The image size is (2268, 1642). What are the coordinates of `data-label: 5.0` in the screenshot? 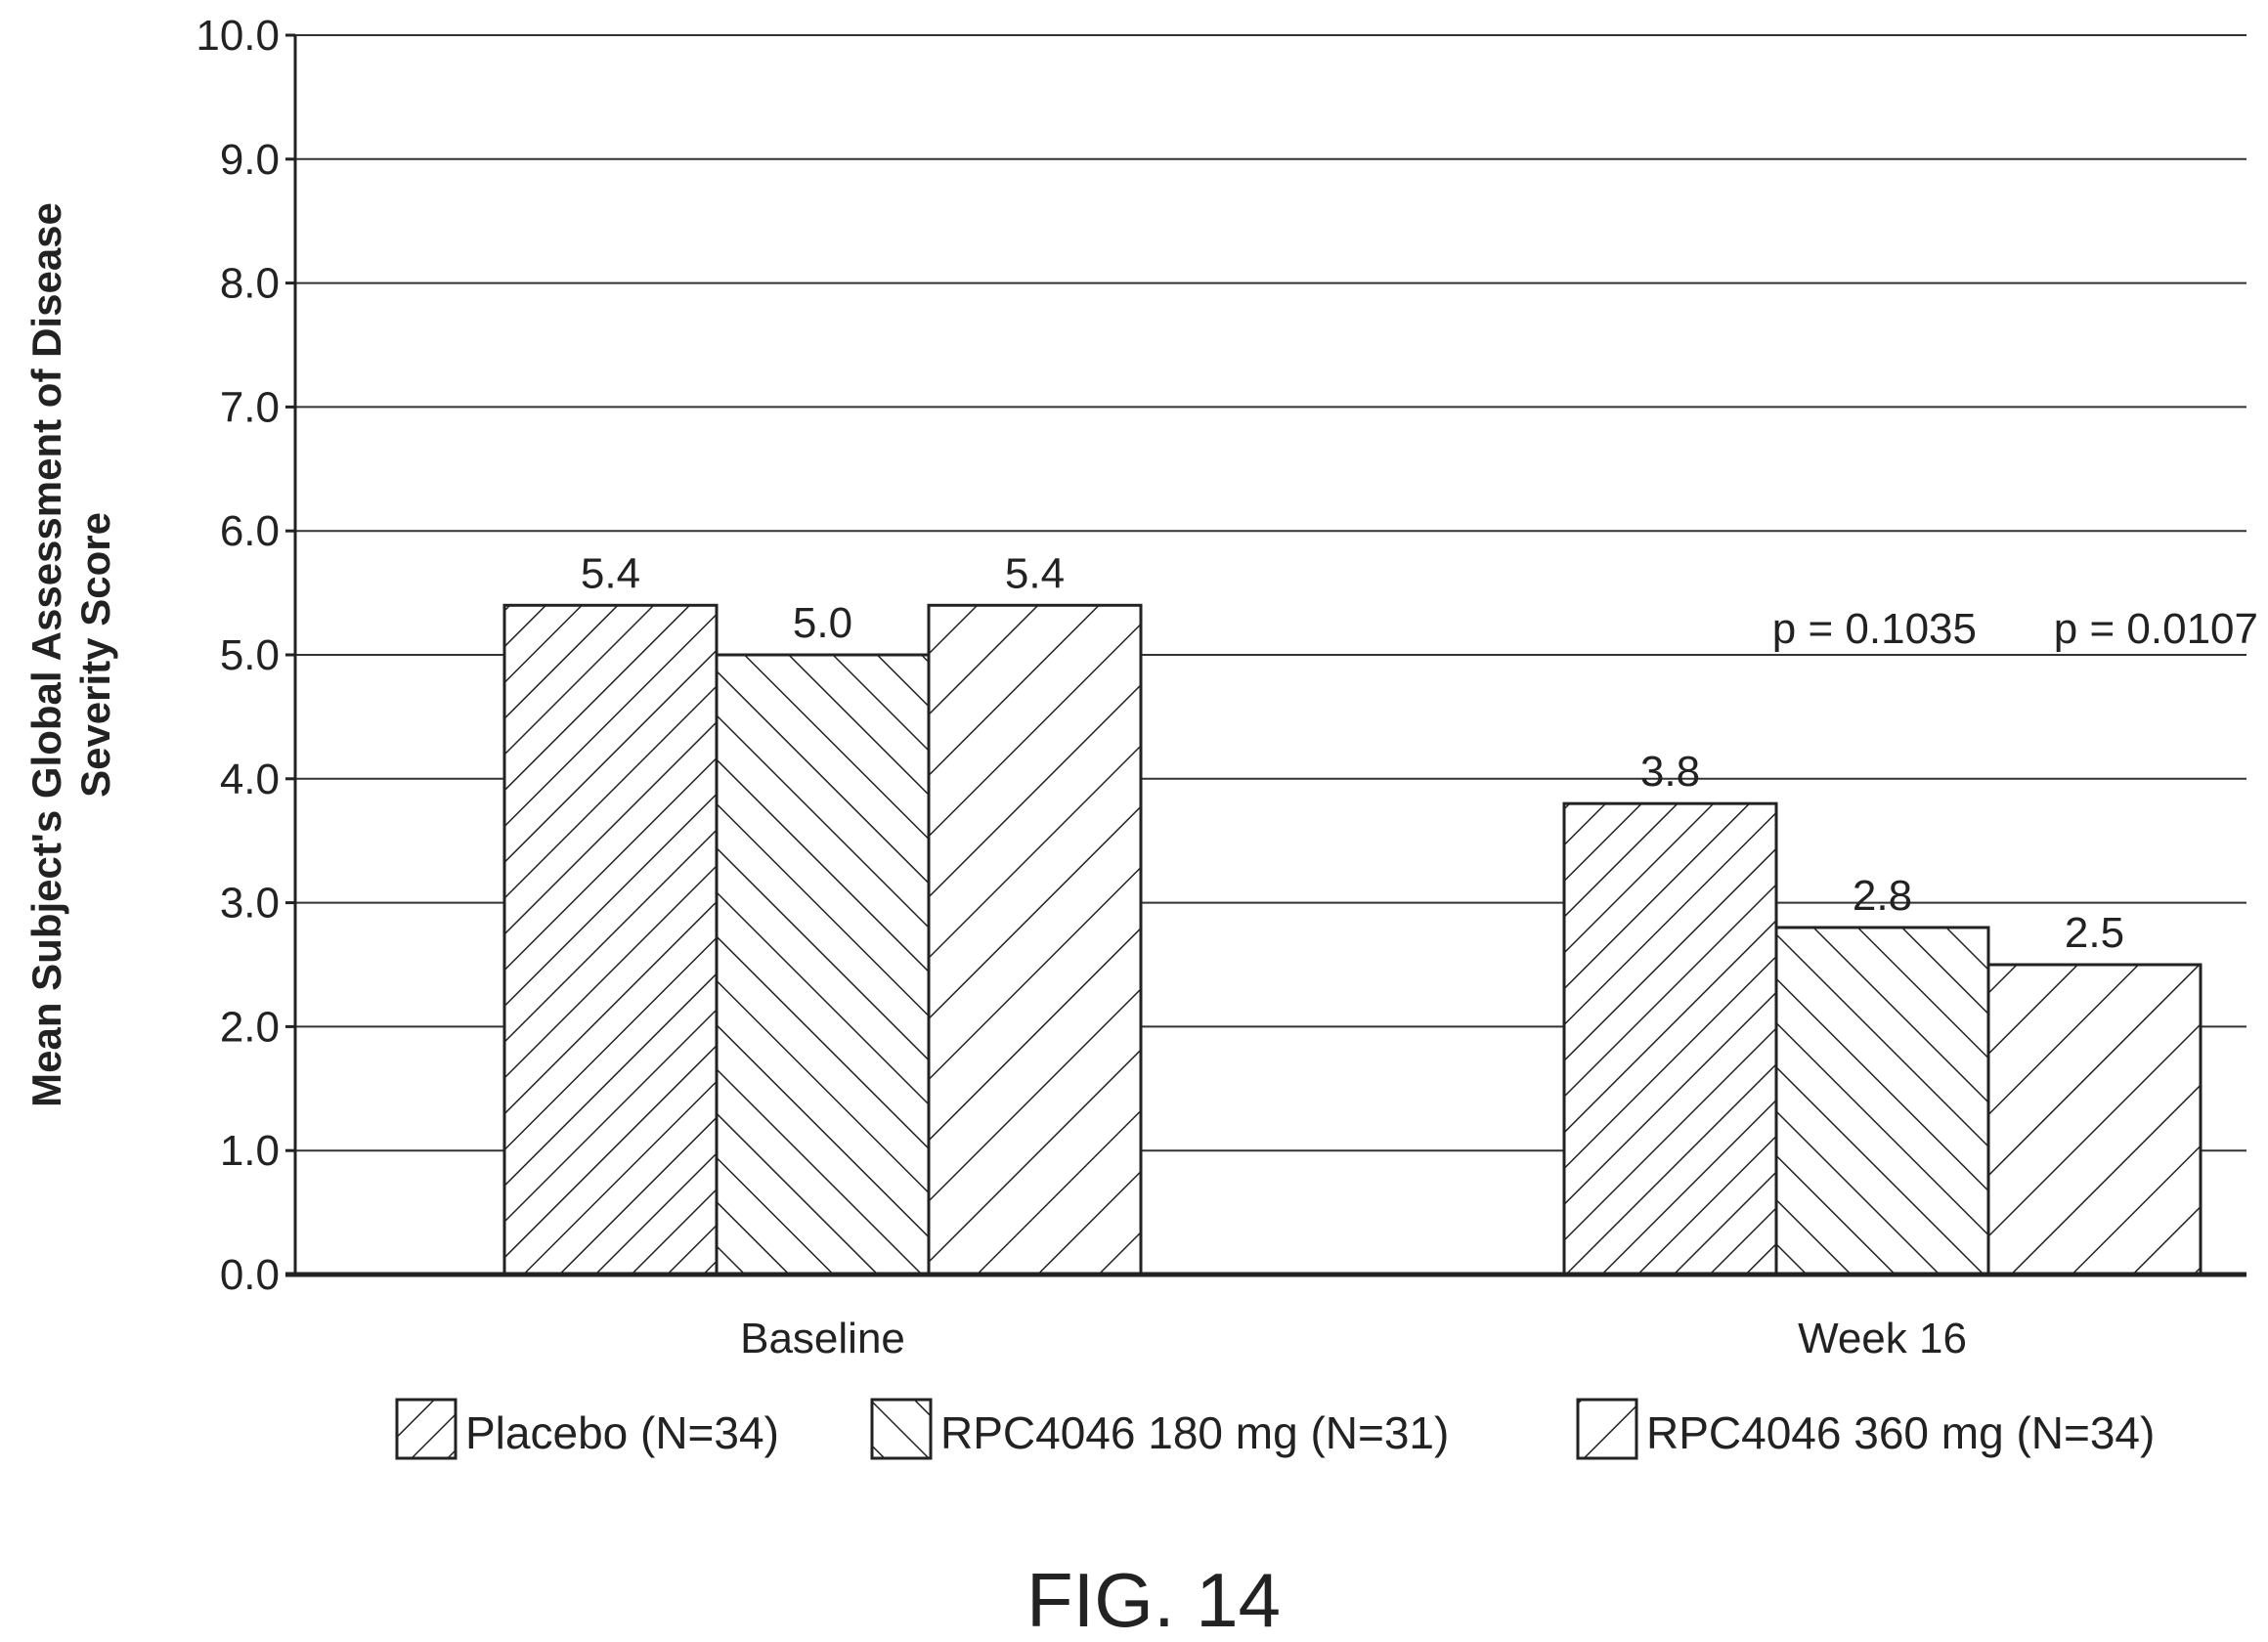 It's located at (822, 623).